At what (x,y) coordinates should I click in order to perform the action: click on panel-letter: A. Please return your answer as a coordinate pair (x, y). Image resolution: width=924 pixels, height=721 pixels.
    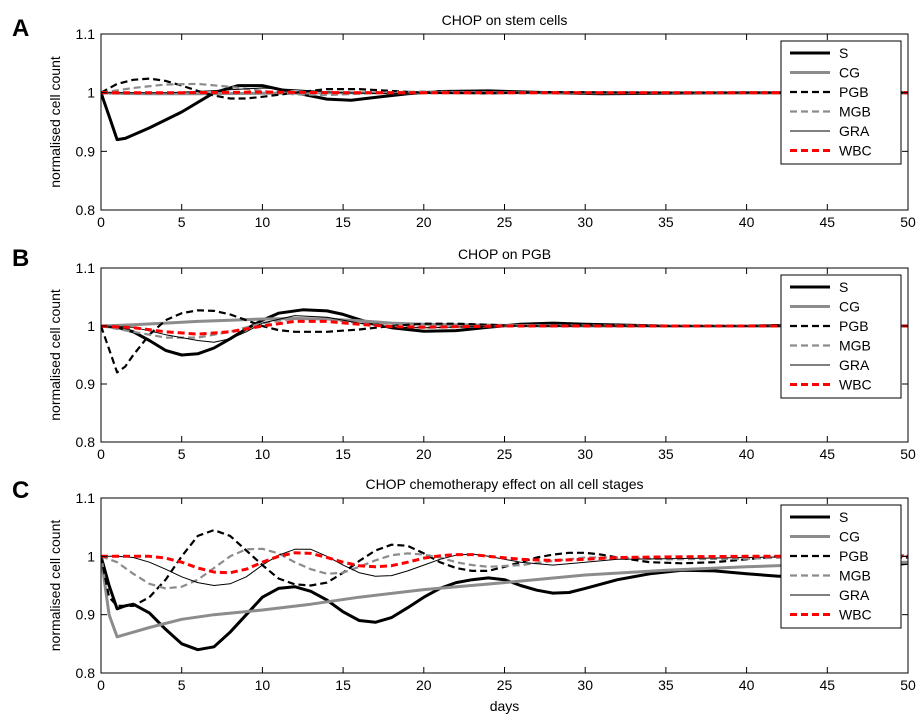
    Looking at the image, I should click on (20, 28).